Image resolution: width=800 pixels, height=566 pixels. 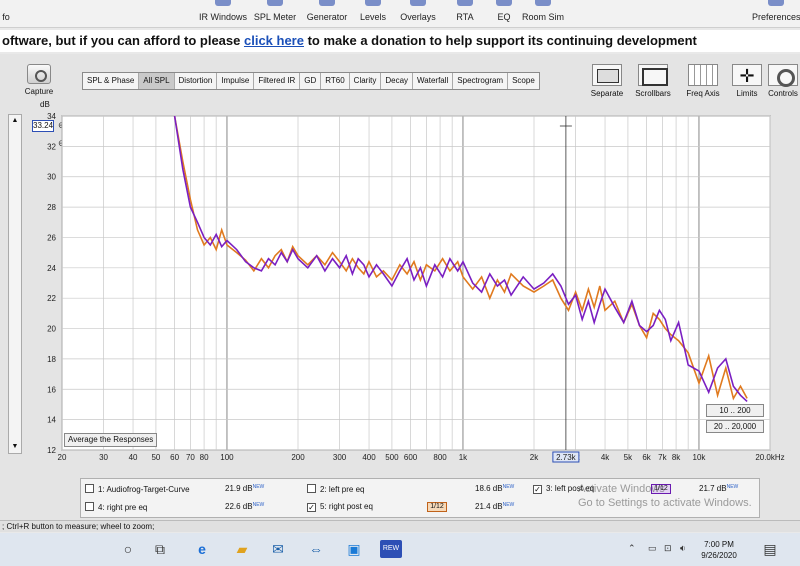 What do you see at coordinates (43, 126) in the screenshot?
I see `y-max-input: 33.24` at bounding box center [43, 126].